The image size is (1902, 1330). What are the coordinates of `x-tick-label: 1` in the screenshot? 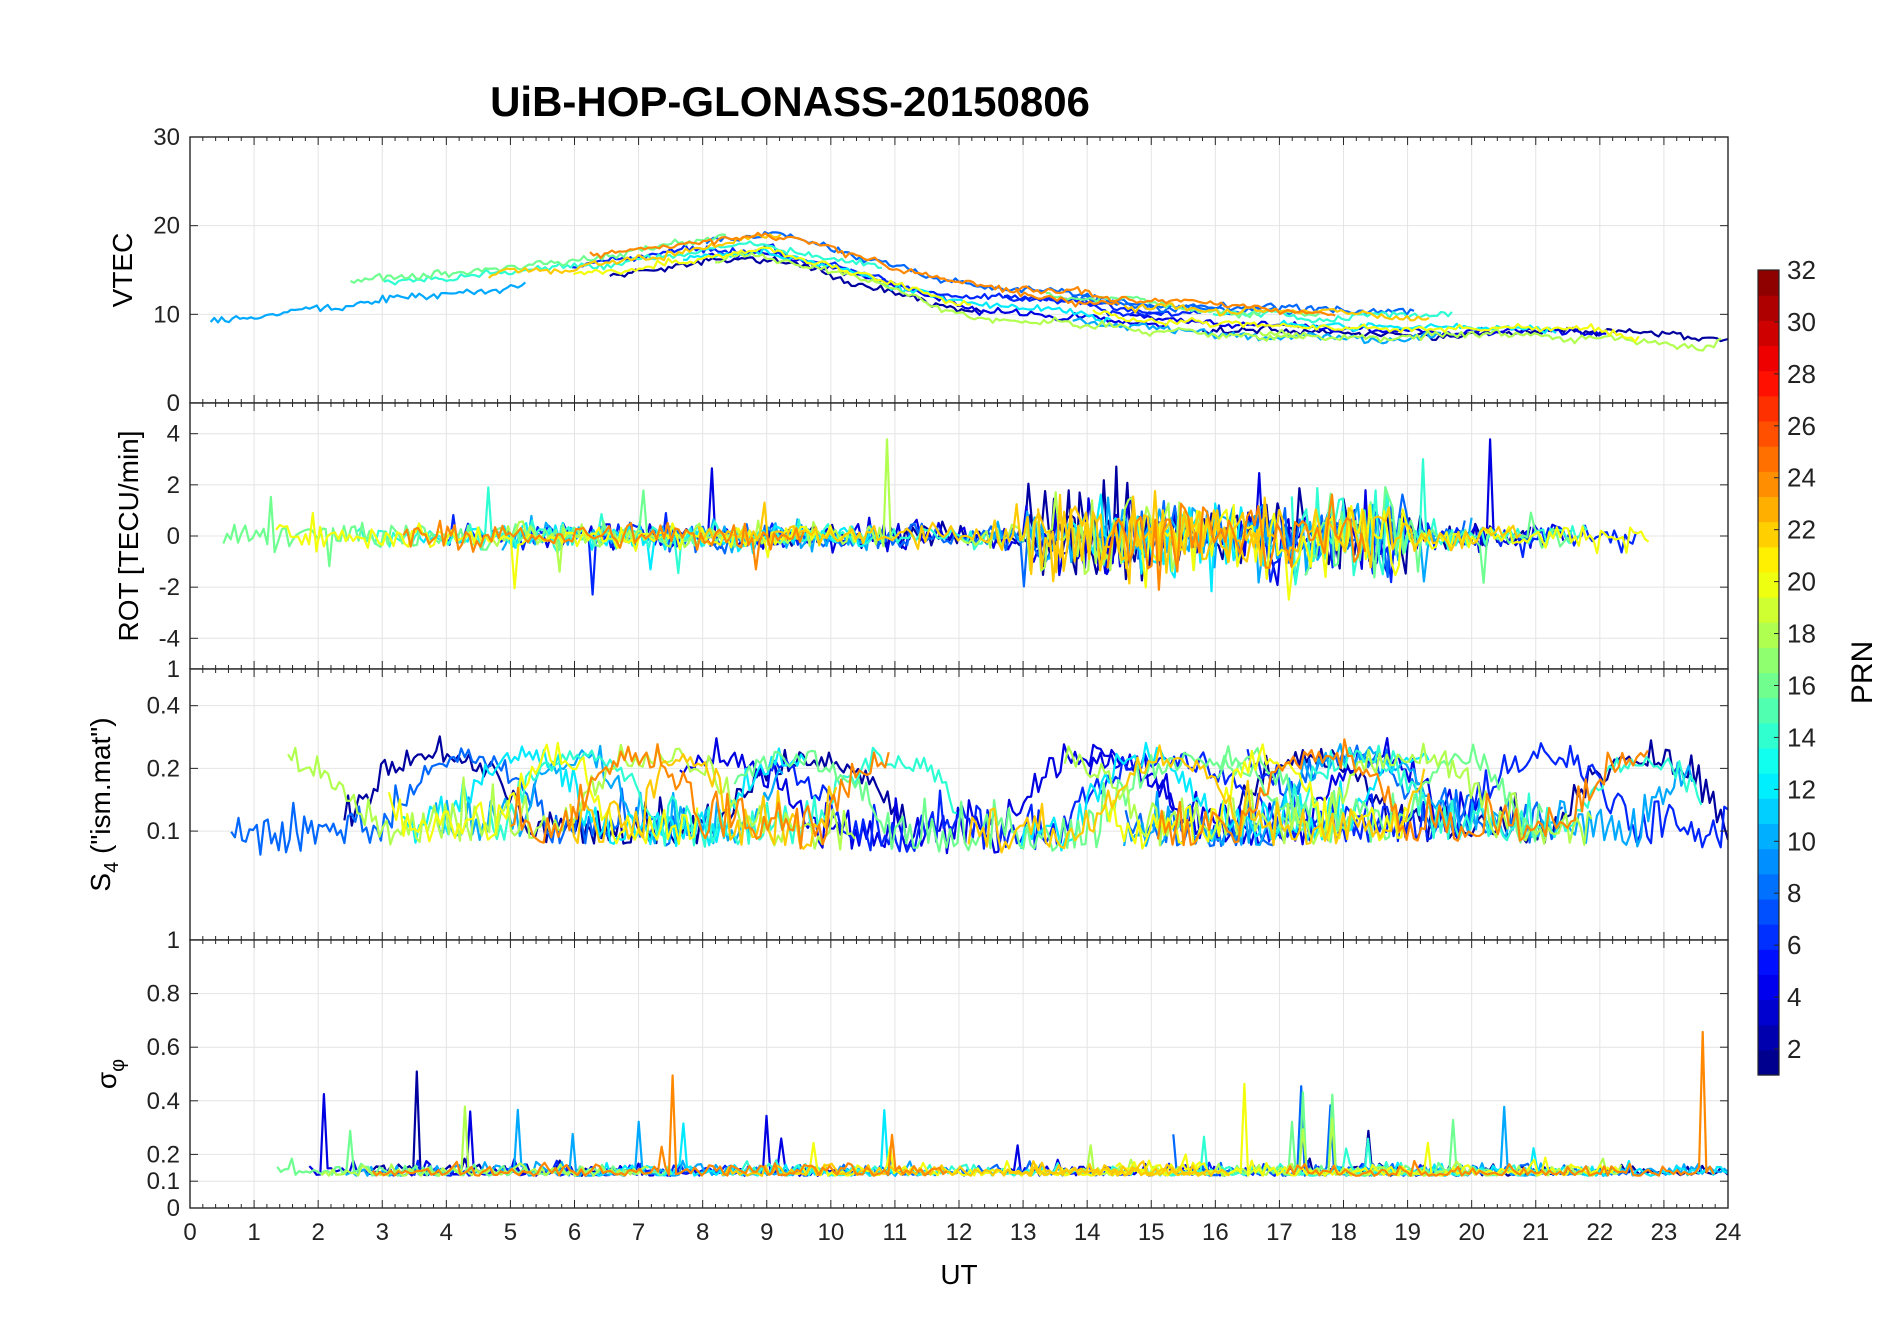 It's located at (253, 1232).